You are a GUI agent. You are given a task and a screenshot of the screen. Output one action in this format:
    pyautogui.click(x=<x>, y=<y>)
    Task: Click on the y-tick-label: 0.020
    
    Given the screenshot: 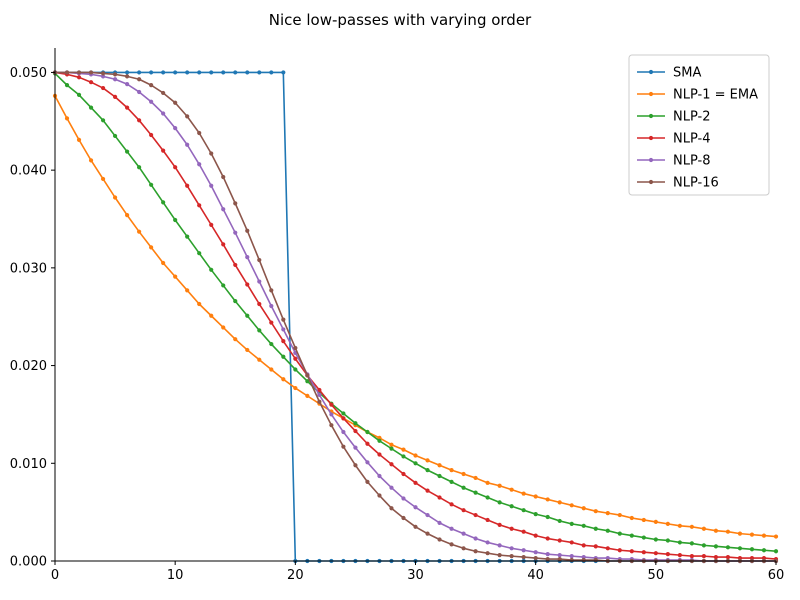 What is the action you would take?
    pyautogui.click(x=28, y=366)
    